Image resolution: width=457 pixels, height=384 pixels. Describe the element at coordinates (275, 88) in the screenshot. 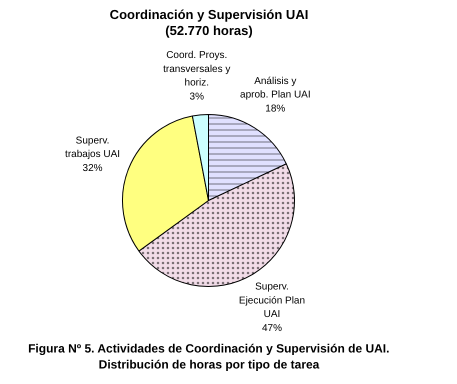

I see `slice-label: Análisis y aprob. Plan UAI` at that location.